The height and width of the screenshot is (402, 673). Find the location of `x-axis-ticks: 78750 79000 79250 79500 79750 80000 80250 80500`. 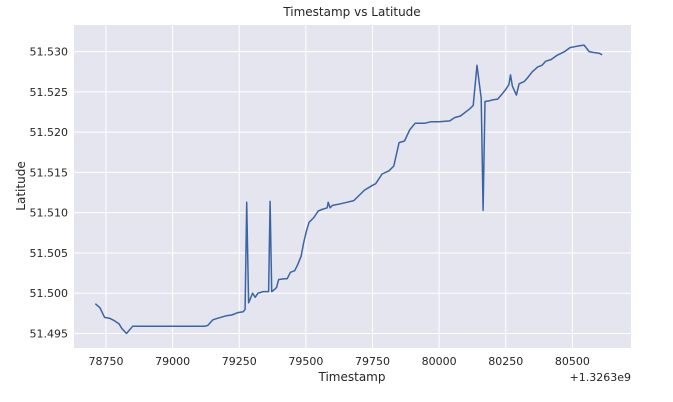

x-axis-ticks: 78750 79000 79250 79500 79750 80000 80250 80500 is located at coordinates (338, 361).